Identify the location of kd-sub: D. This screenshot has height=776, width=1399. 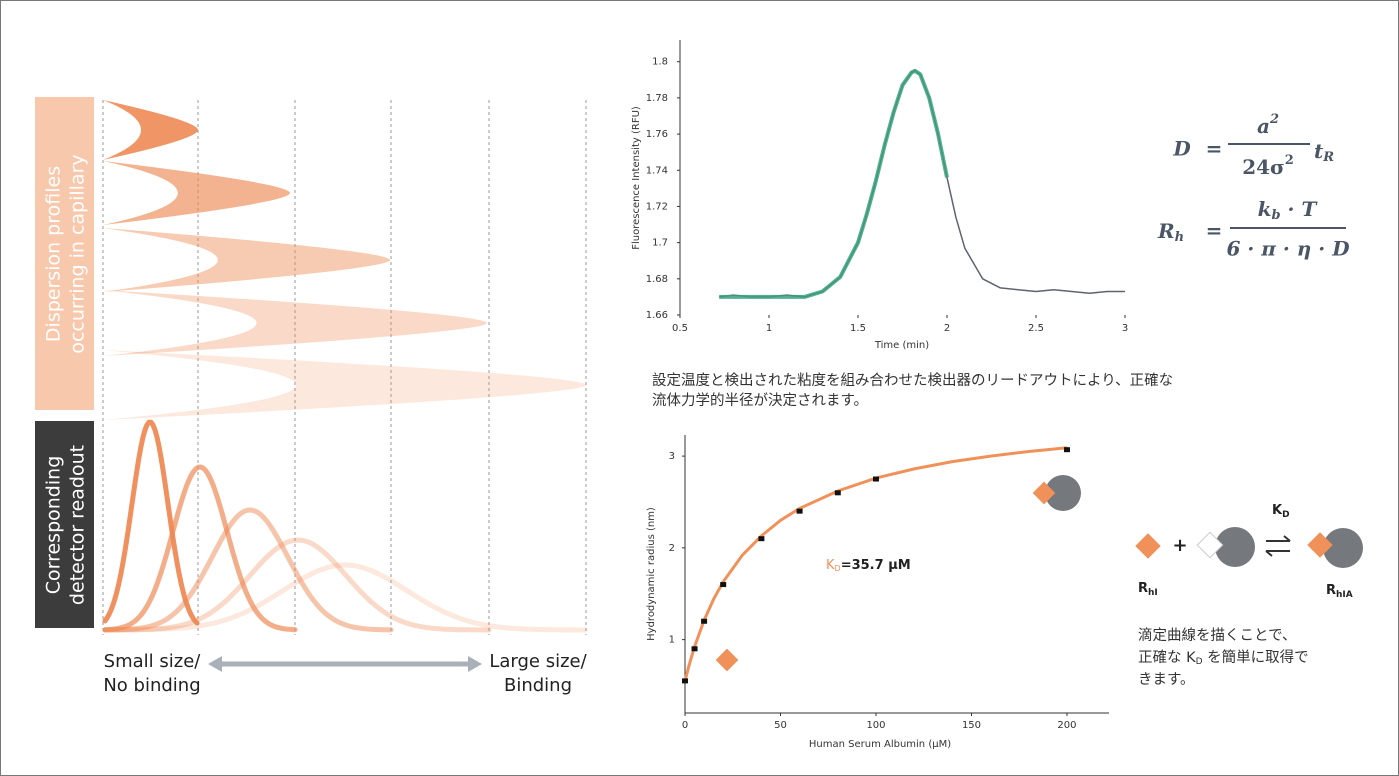
(1285, 515).